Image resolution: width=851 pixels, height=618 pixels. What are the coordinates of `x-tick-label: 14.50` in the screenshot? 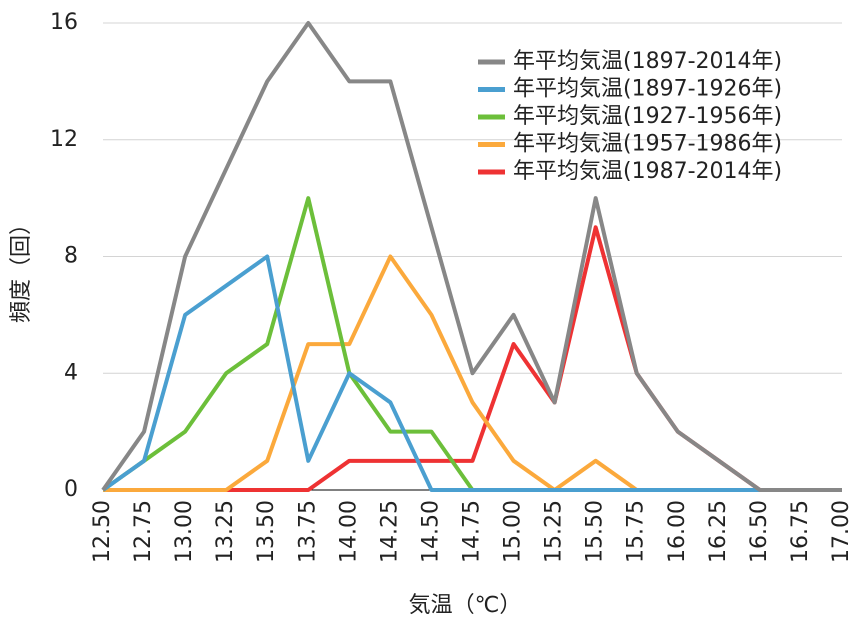 It's located at (430, 531).